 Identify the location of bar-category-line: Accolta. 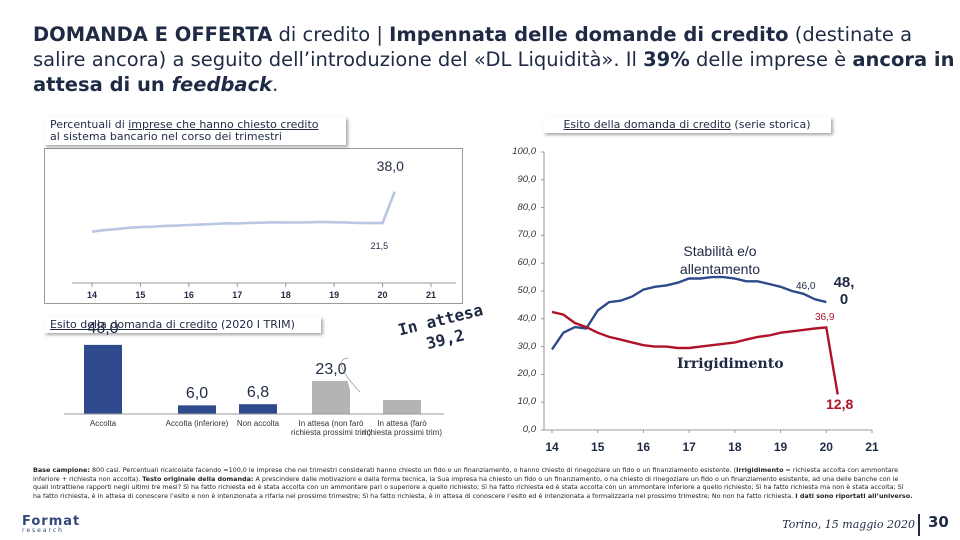
(103, 423).